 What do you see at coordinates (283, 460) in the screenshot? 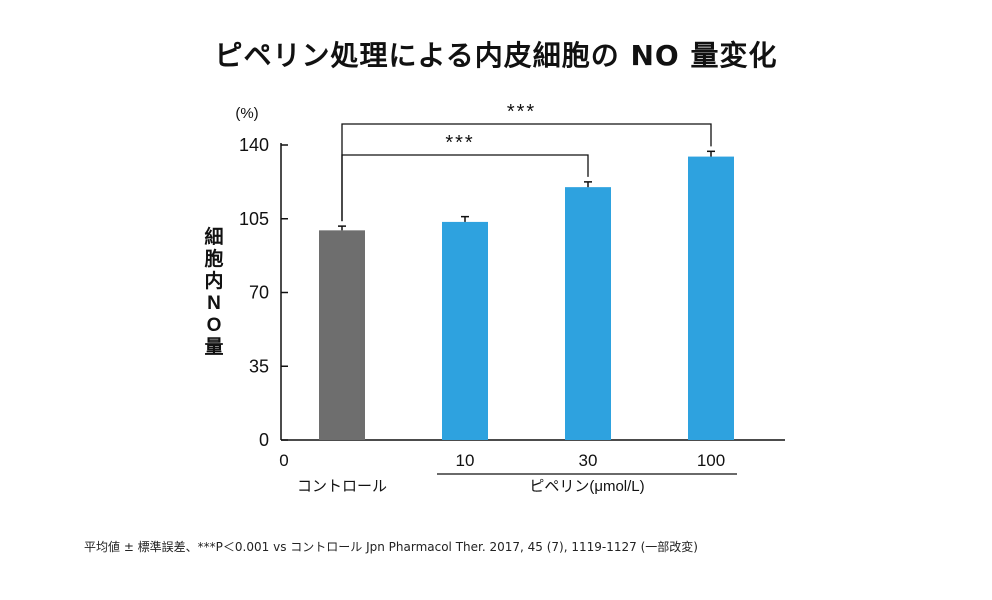
I see `x-zero-label: 0` at bounding box center [283, 460].